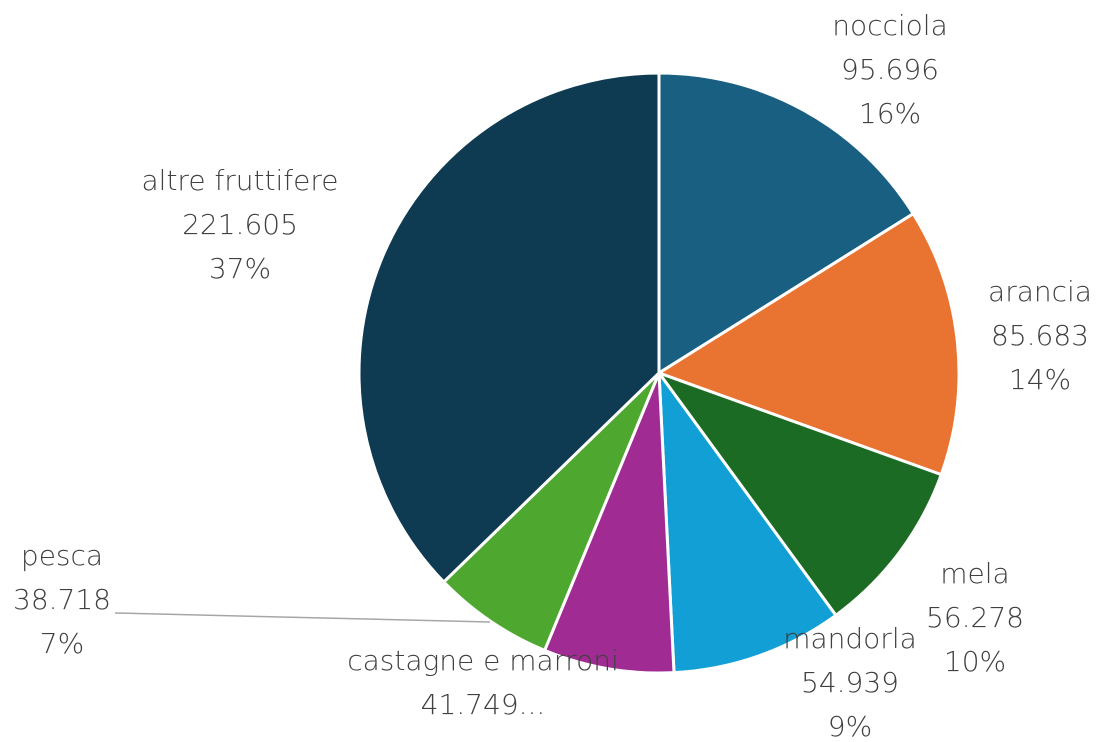  I want to click on slice-label-name: altre fruttifere, so click(240, 180).